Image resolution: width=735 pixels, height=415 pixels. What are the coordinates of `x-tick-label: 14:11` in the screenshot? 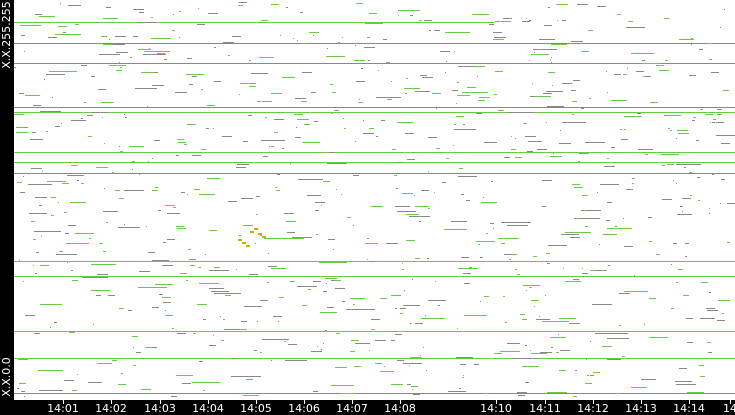 It's located at (545, 408).